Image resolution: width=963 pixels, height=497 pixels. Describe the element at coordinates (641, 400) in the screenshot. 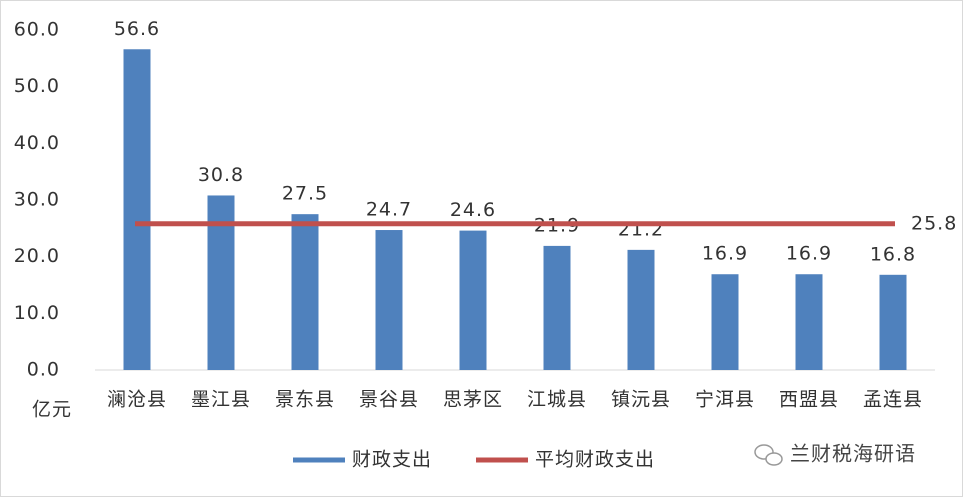

I see `x-tick-label: 镇沅县` at that location.